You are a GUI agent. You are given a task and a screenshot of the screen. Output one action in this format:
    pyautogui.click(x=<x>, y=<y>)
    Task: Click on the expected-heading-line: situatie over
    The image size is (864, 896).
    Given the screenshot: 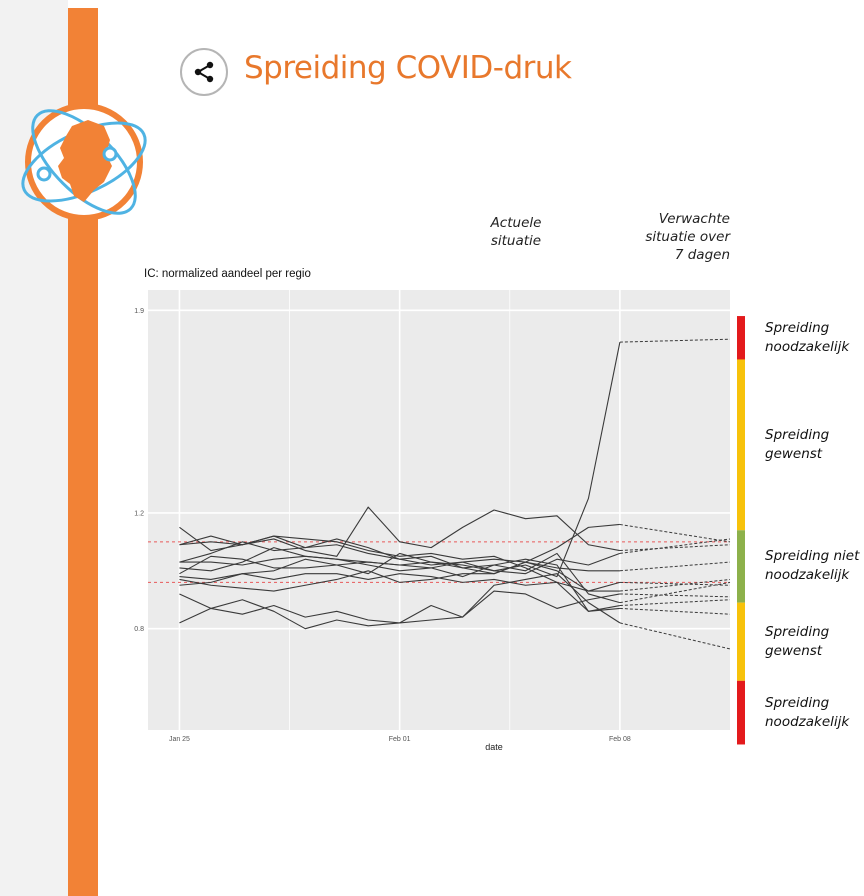 What is the action you would take?
    pyautogui.click(x=687, y=237)
    